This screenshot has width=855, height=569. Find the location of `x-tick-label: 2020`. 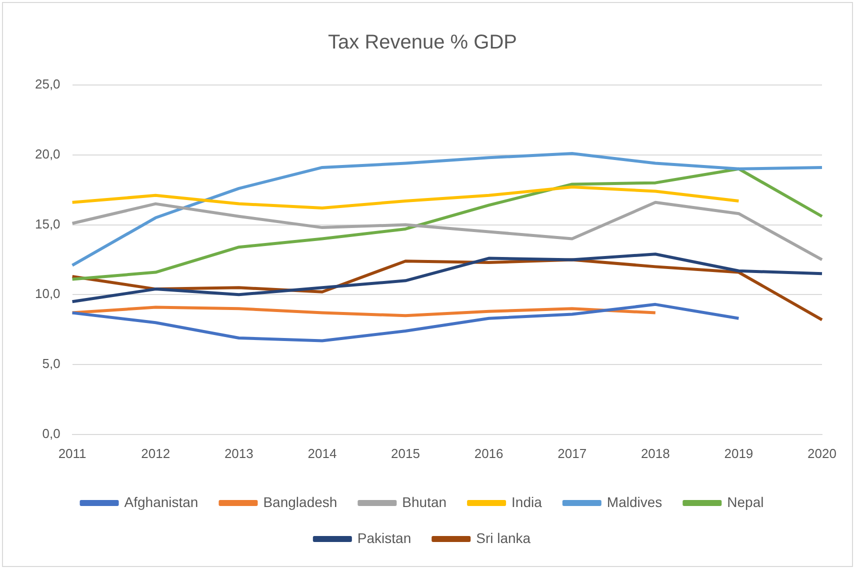

x-tick-label: 2020 is located at coordinates (822, 453).